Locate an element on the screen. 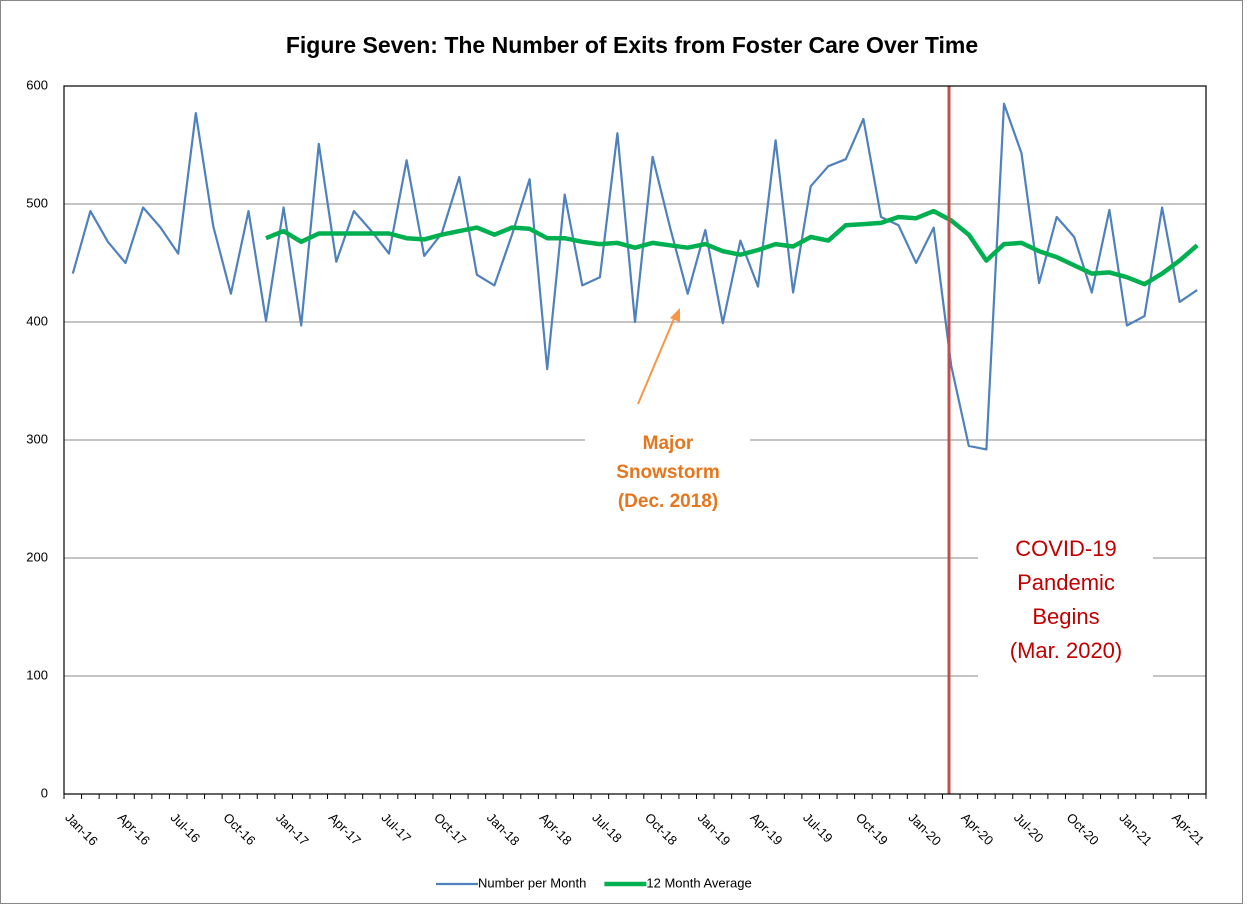 The width and height of the screenshot is (1250, 905). annotation-arrow is located at coordinates (657, 359).